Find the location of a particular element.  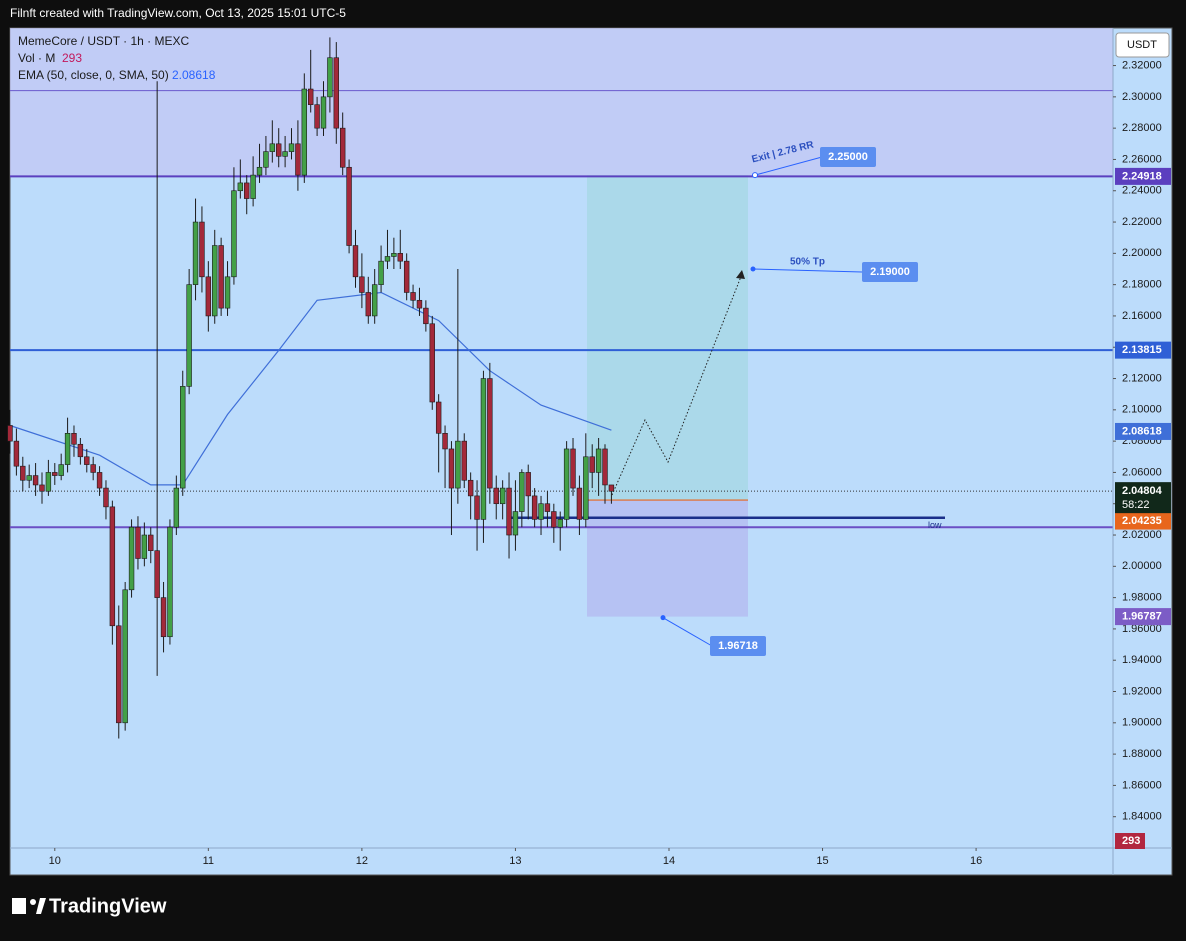

y-tick-label: 2.24000 is located at coordinates (1142, 191).